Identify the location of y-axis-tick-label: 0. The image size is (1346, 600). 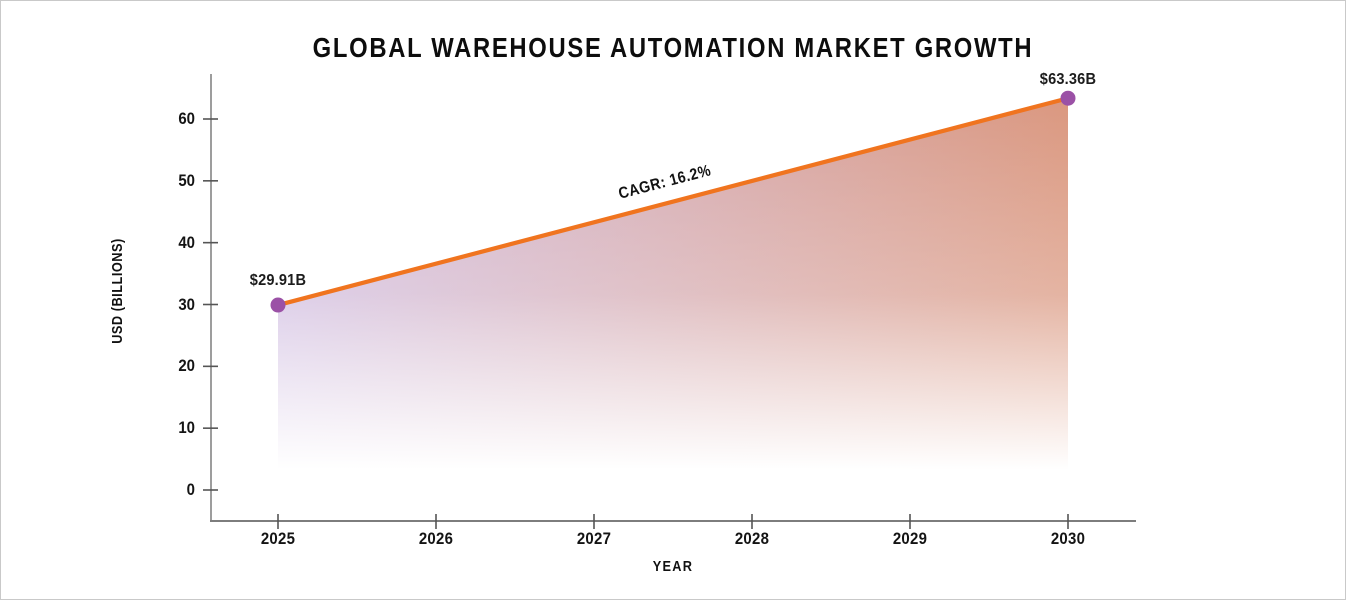
(190, 489).